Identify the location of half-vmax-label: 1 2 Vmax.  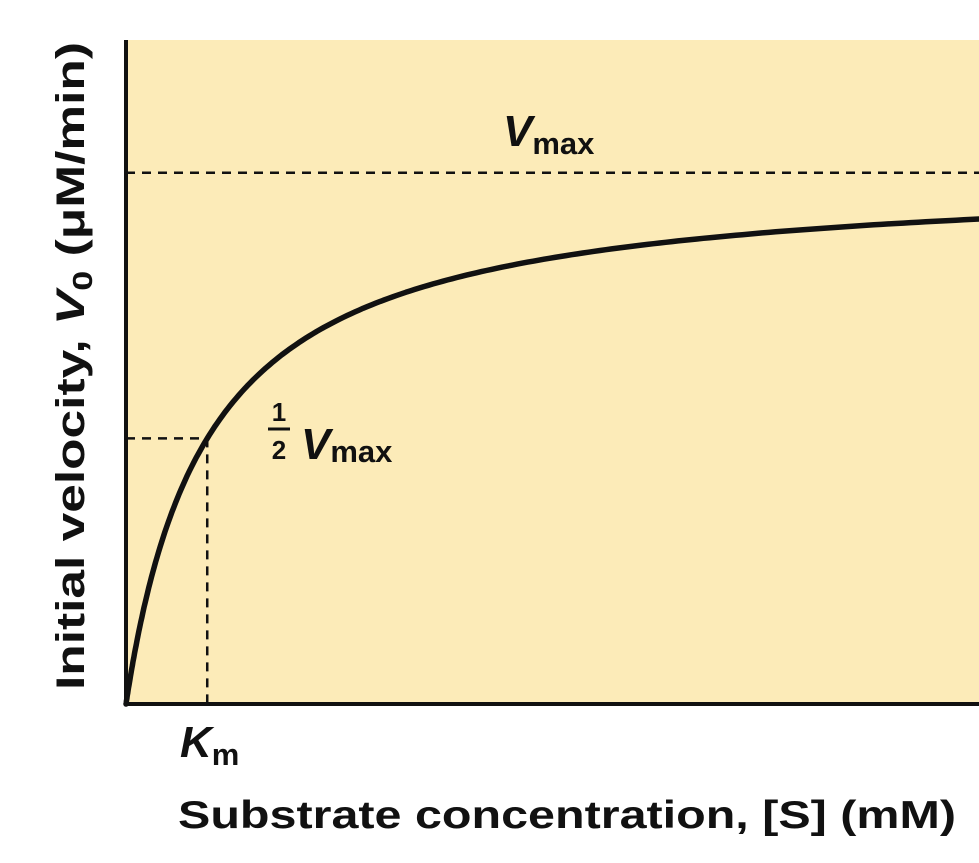
(330, 433).